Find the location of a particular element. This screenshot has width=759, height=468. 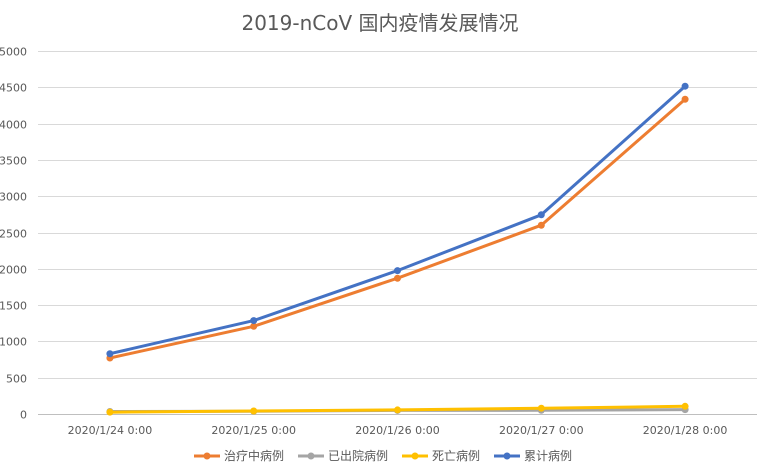

y-tick-label: 2500 is located at coordinates (13, 234).